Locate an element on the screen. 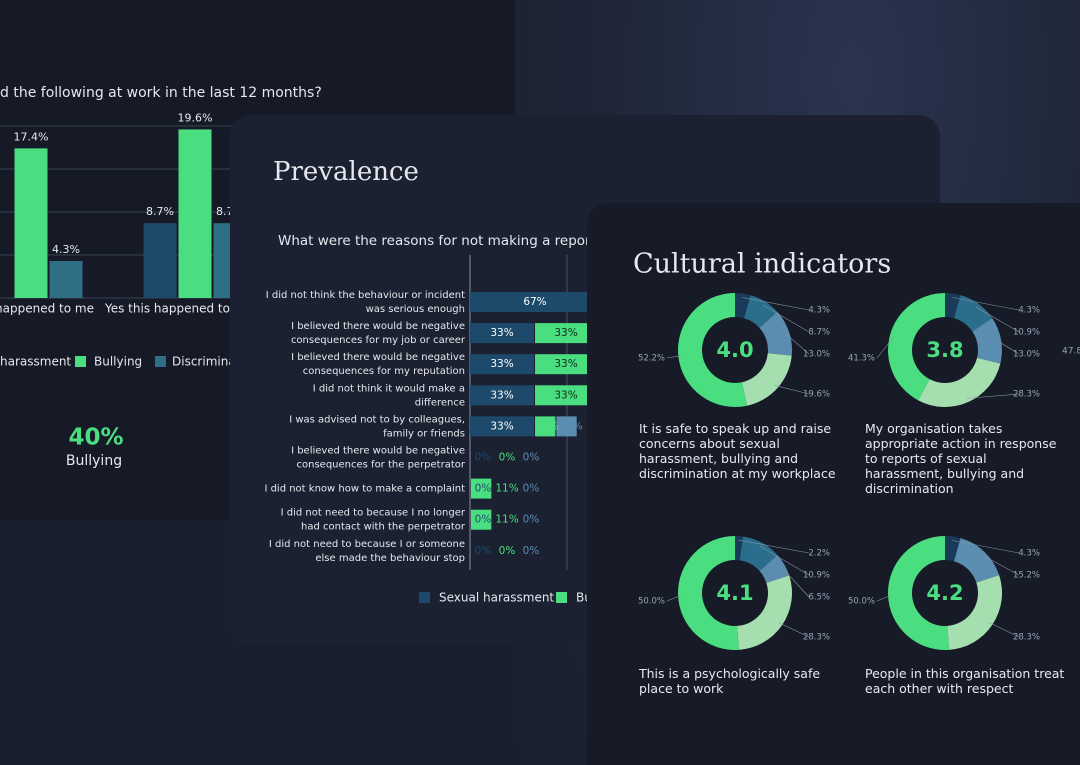 The image size is (1080, 765). donut-score: 4.1 is located at coordinates (734, 593).